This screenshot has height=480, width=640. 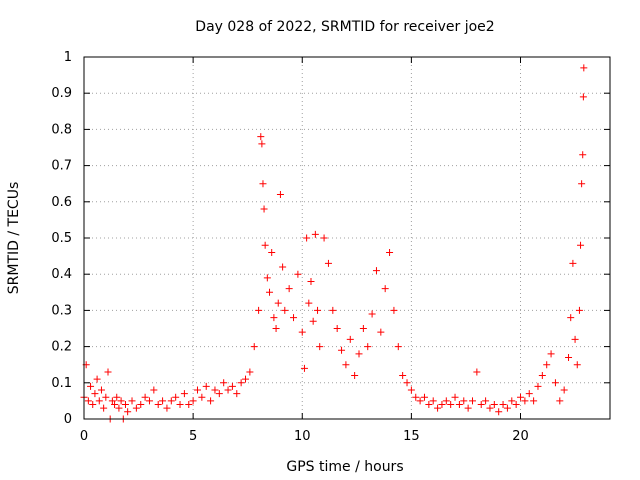 I want to click on y-tick-label: 0.4, so click(x=61, y=274).